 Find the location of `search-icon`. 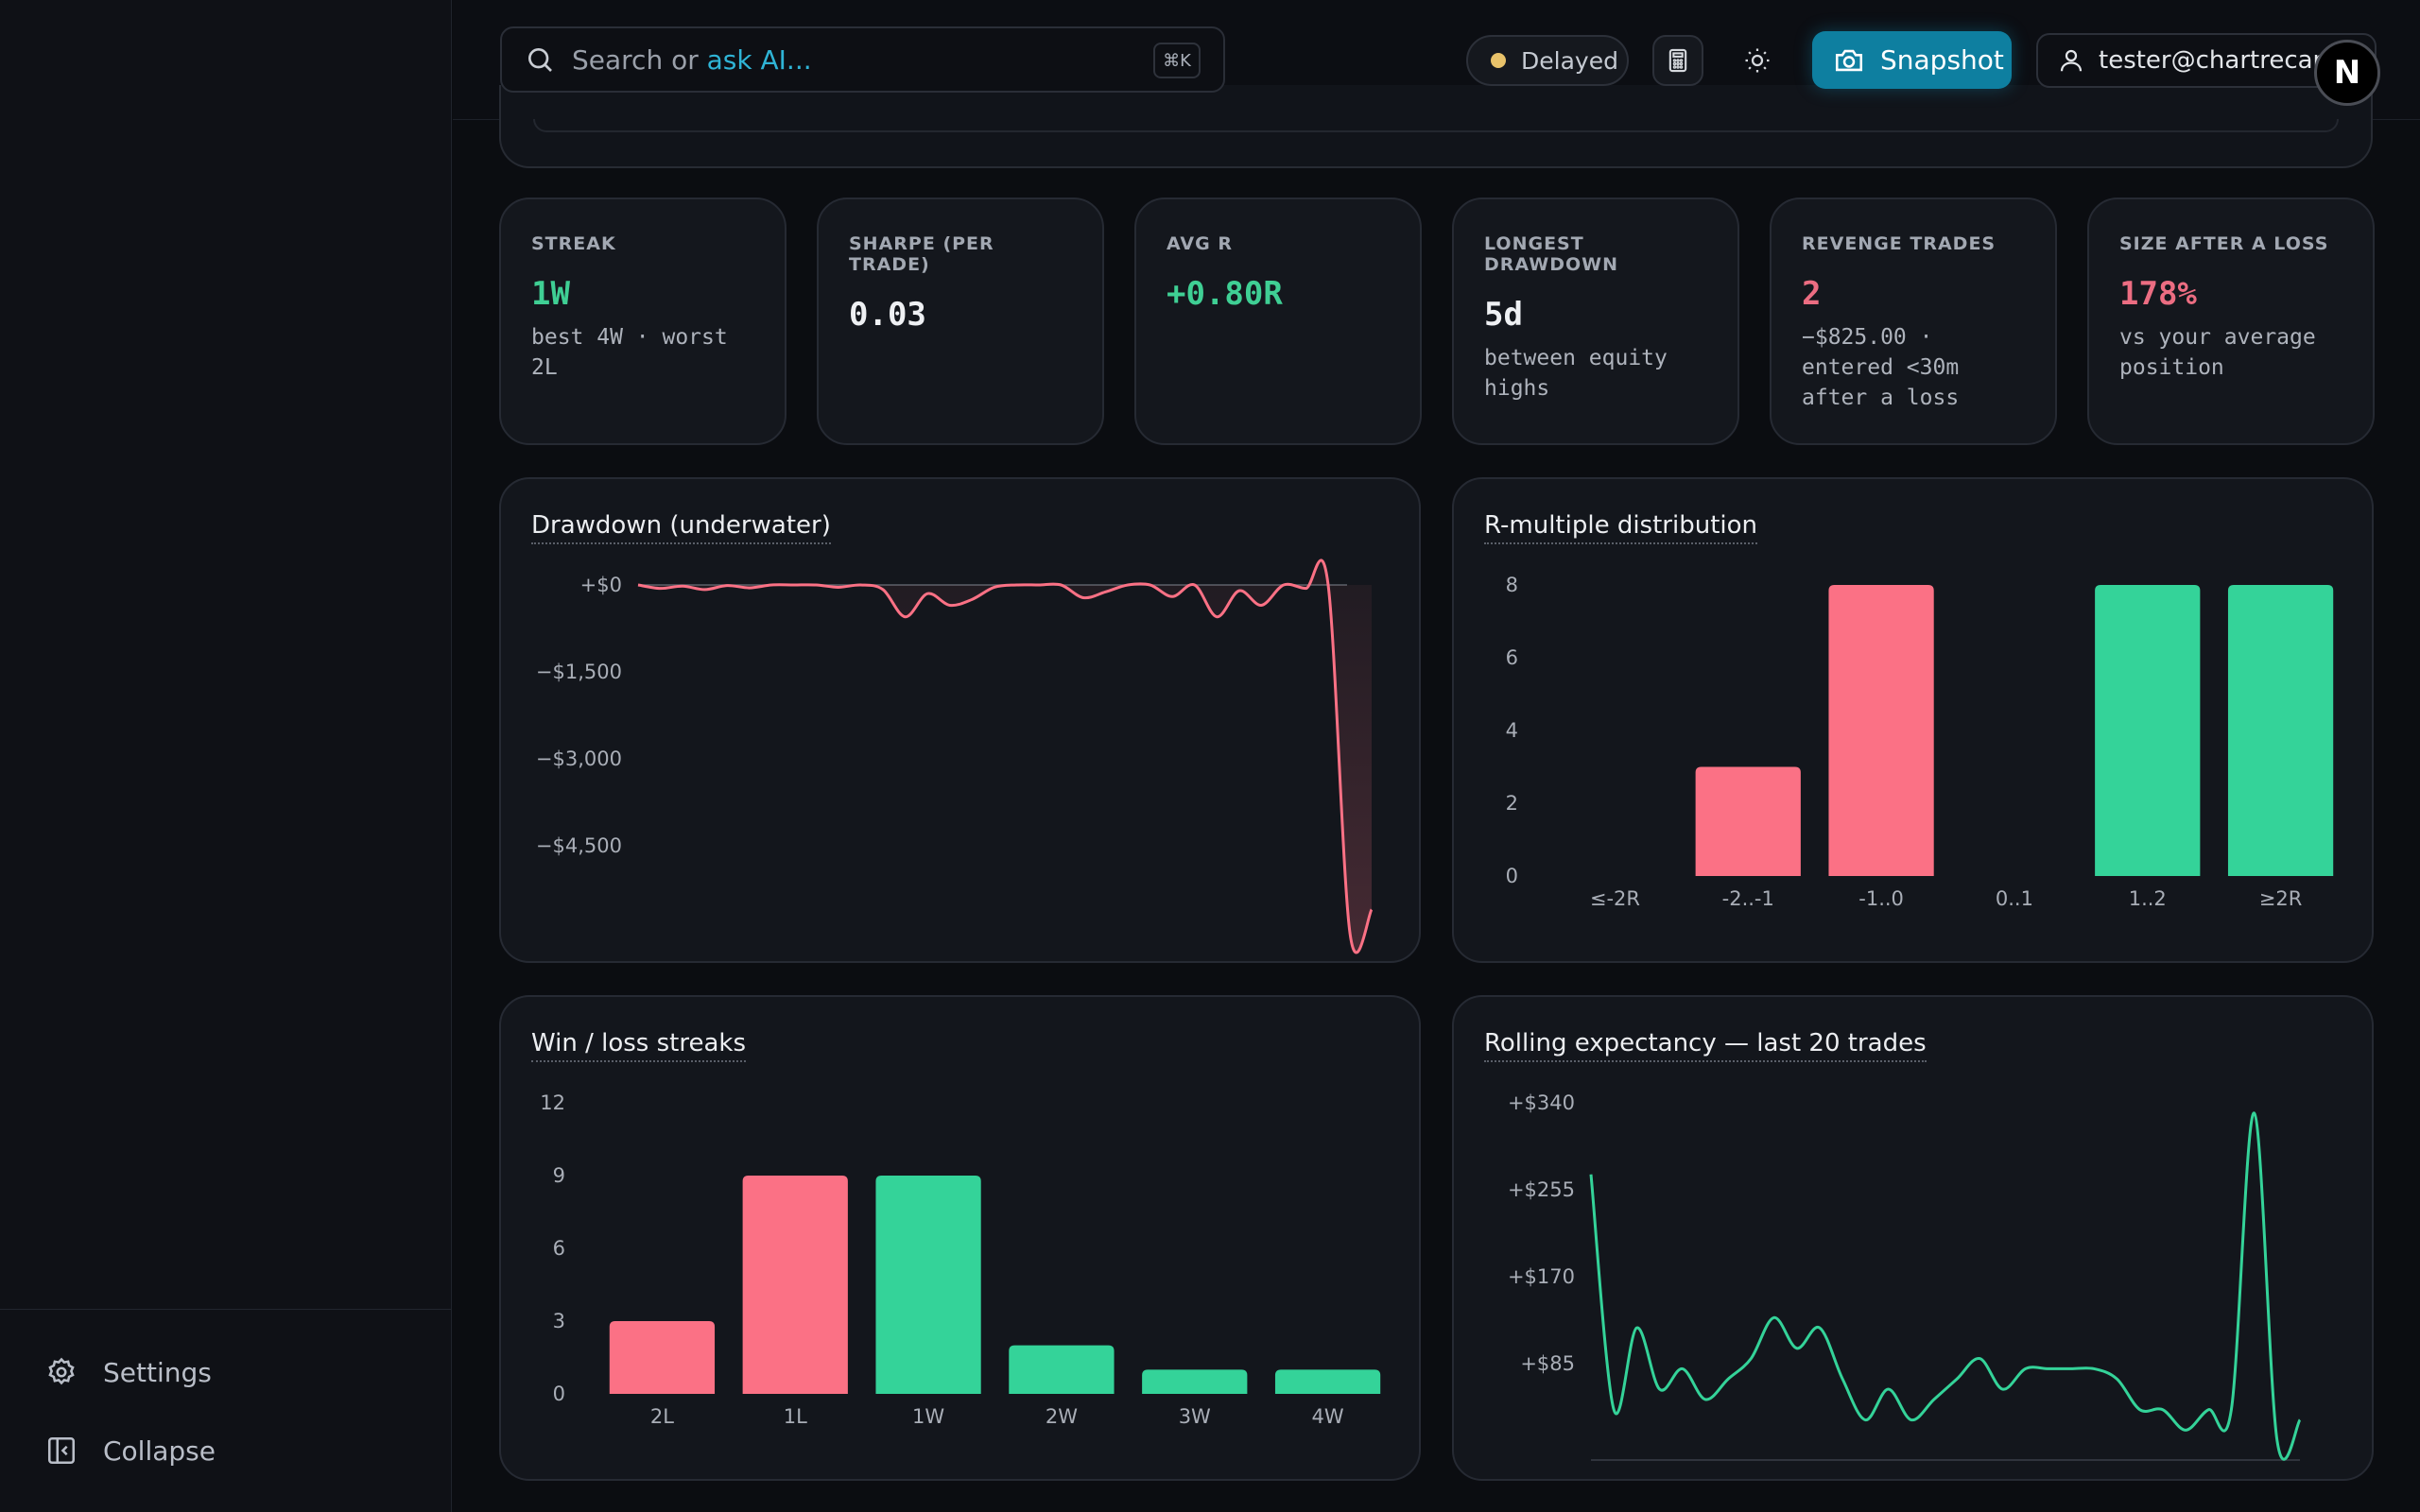

search-icon is located at coordinates (540, 60).